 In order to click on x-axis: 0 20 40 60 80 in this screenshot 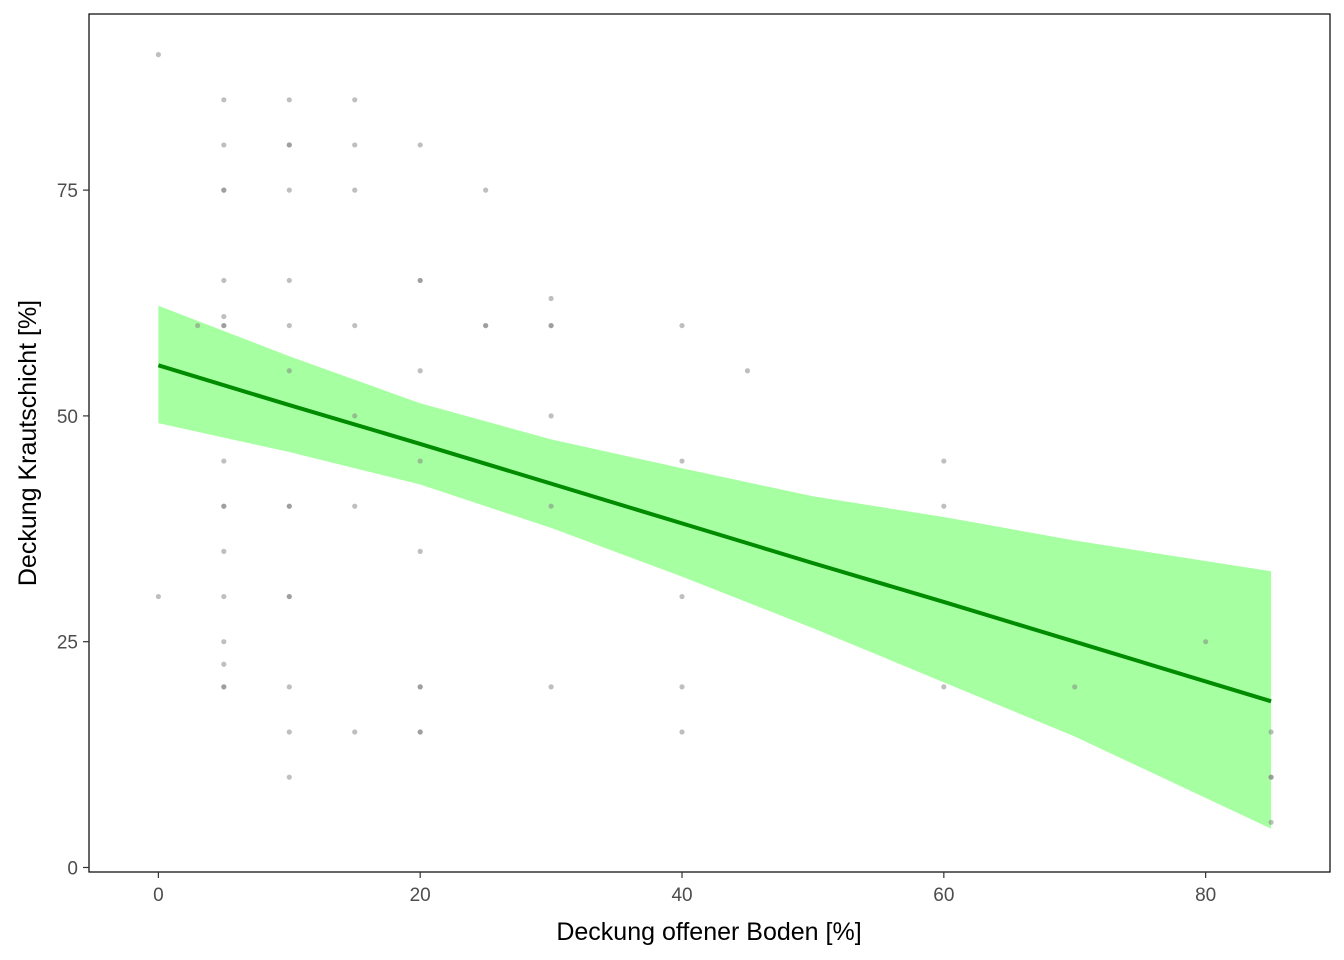, I will do `click(684, 889)`.